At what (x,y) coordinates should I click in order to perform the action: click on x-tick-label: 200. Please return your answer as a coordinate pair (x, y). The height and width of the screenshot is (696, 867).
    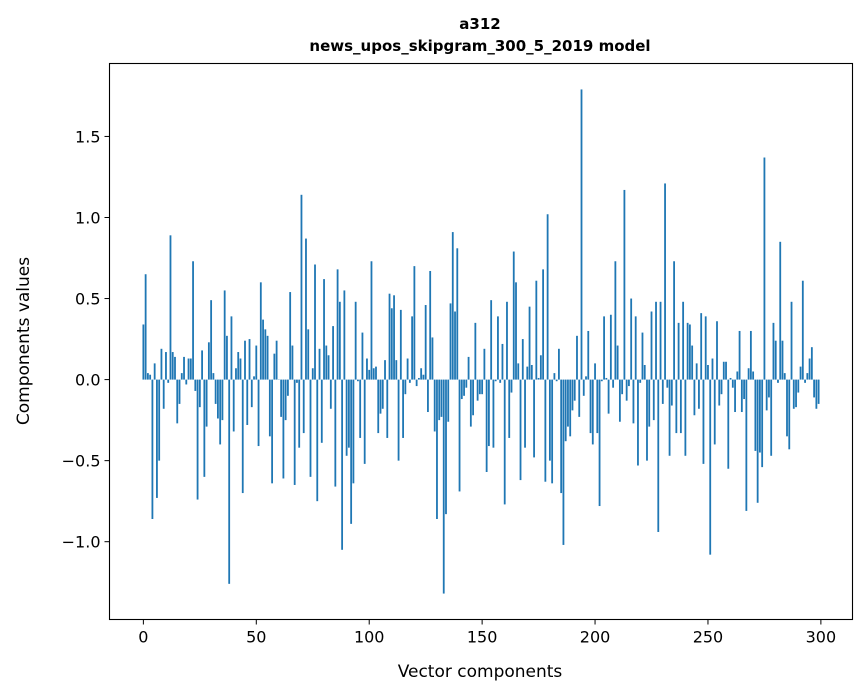
    Looking at the image, I should click on (595, 637).